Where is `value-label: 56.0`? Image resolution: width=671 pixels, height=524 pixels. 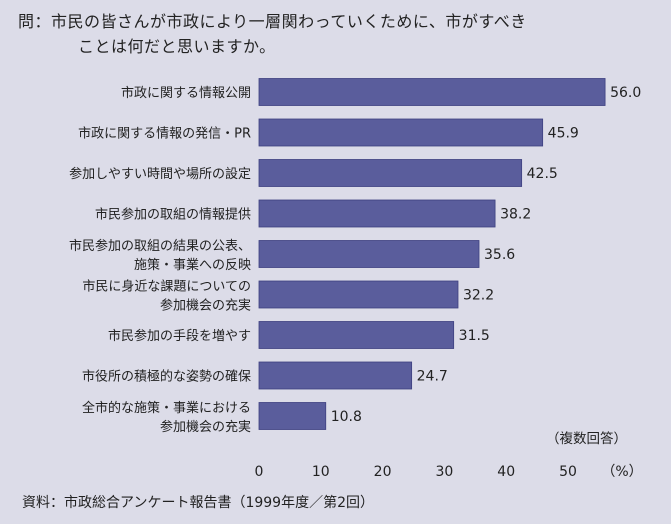
value-label: 56.0 is located at coordinates (625, 93).